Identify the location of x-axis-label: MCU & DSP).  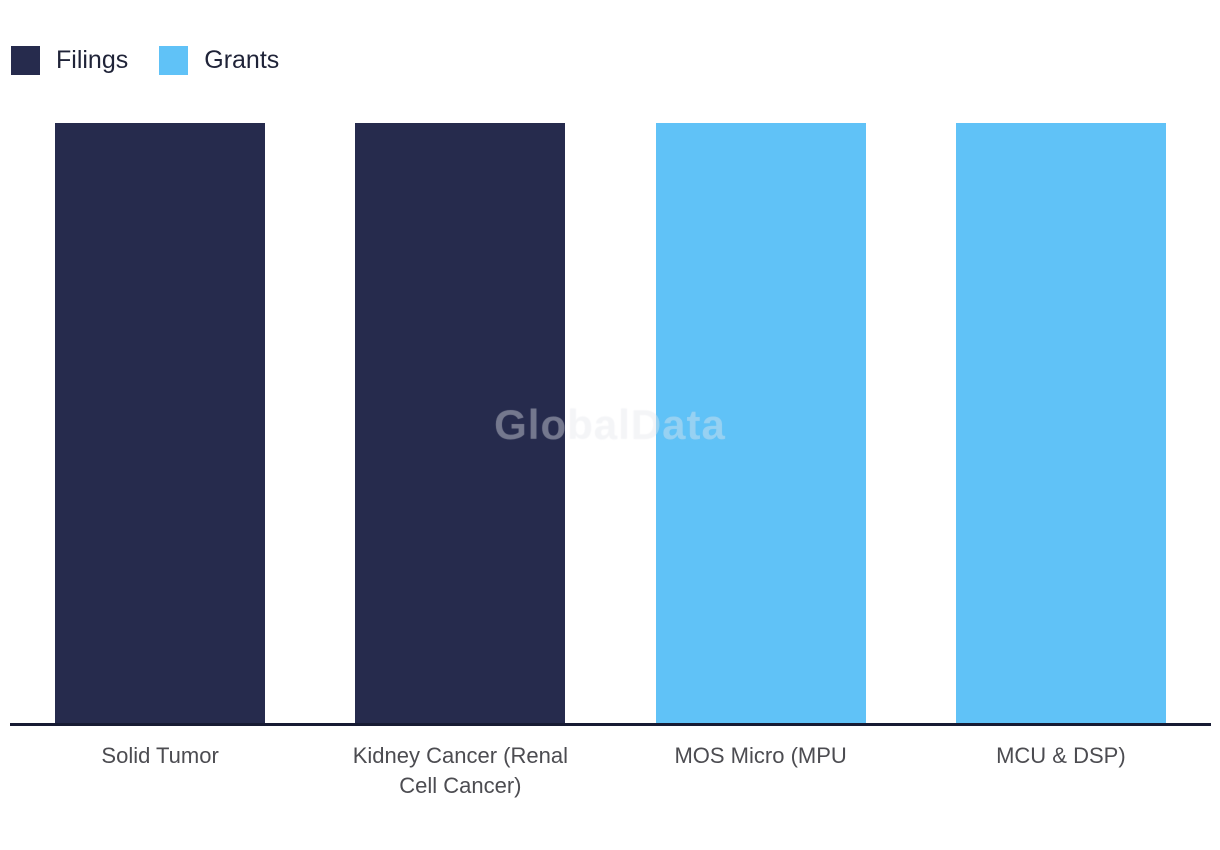
(1061, 755).